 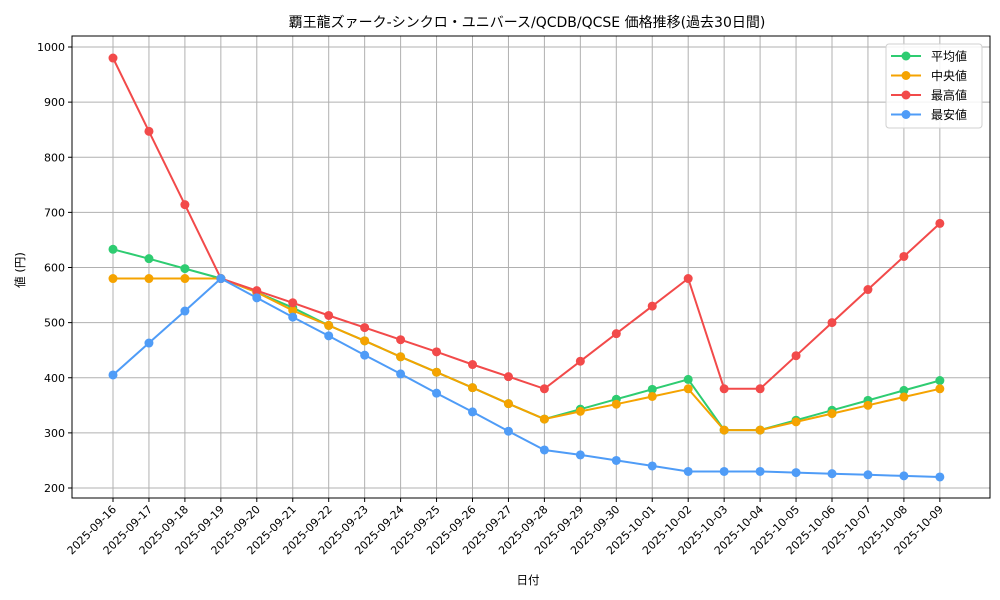 I want to click on y-tick-label: 200, so click(x=54, y=488).